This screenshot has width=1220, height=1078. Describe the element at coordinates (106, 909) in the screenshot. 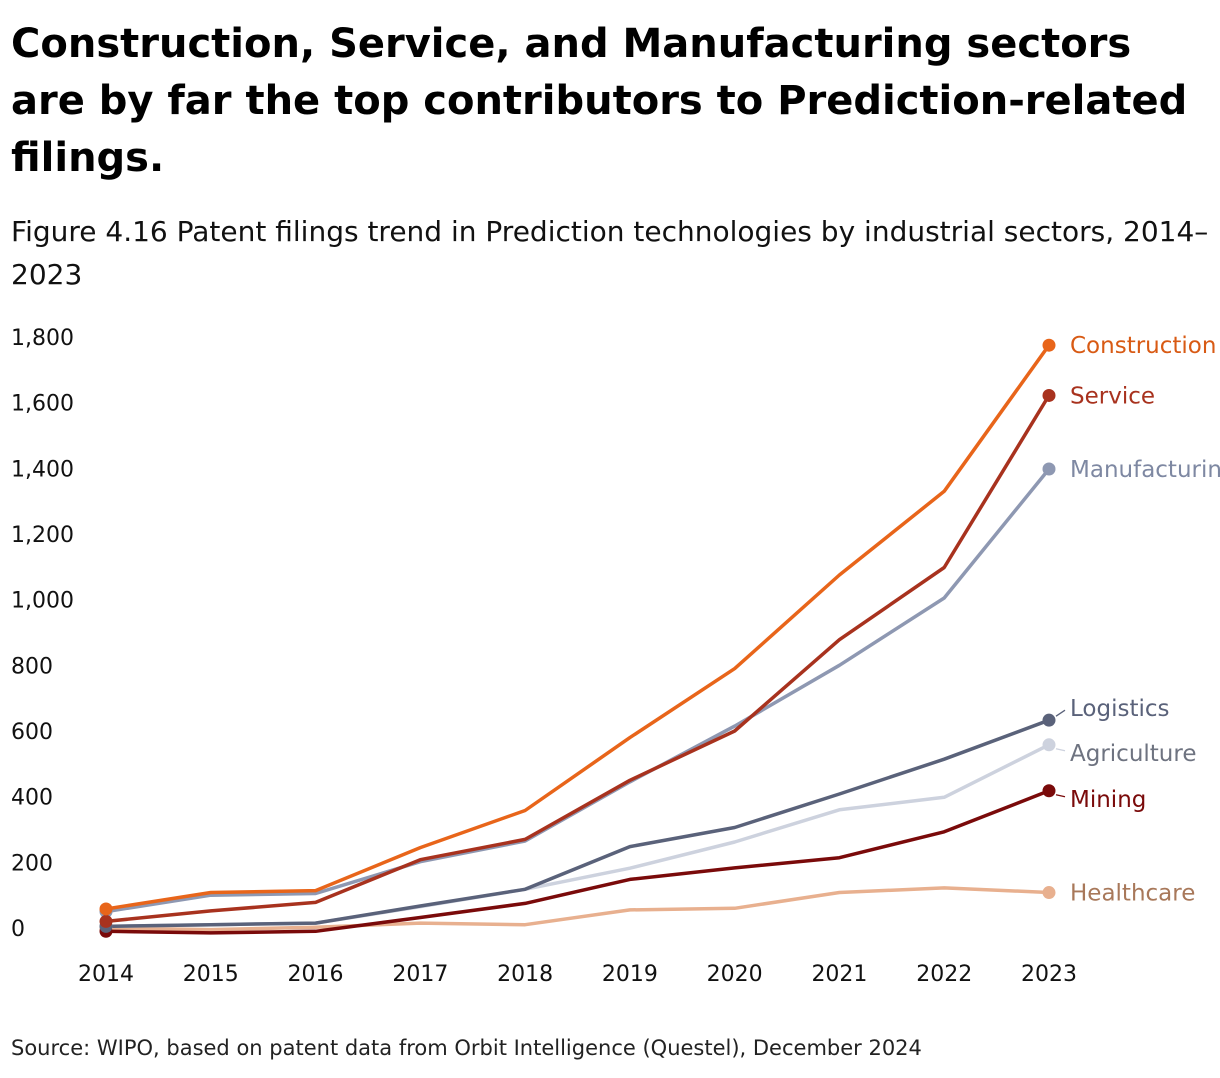

I see `start-point-construction` at that location.